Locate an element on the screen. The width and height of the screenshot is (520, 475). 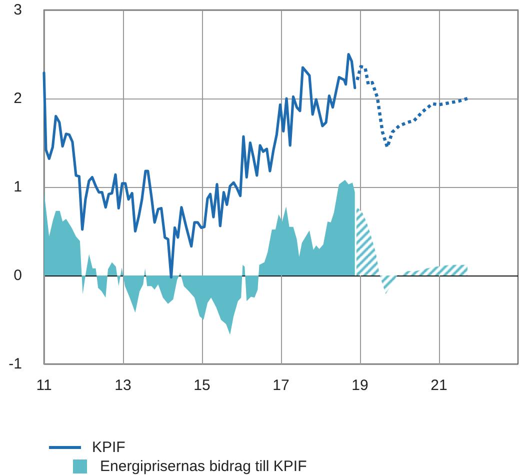
y-tick-label: -1 is located at coordinates (15, 364).